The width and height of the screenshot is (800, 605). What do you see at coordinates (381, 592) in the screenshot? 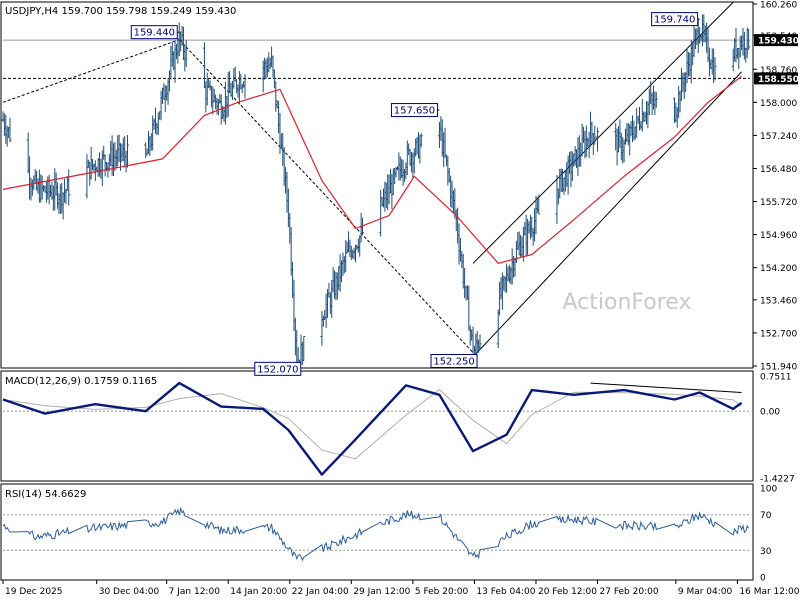
I see `time-axis-tick-label: 29 Jan 12:00` at bounding box center [381, 592].